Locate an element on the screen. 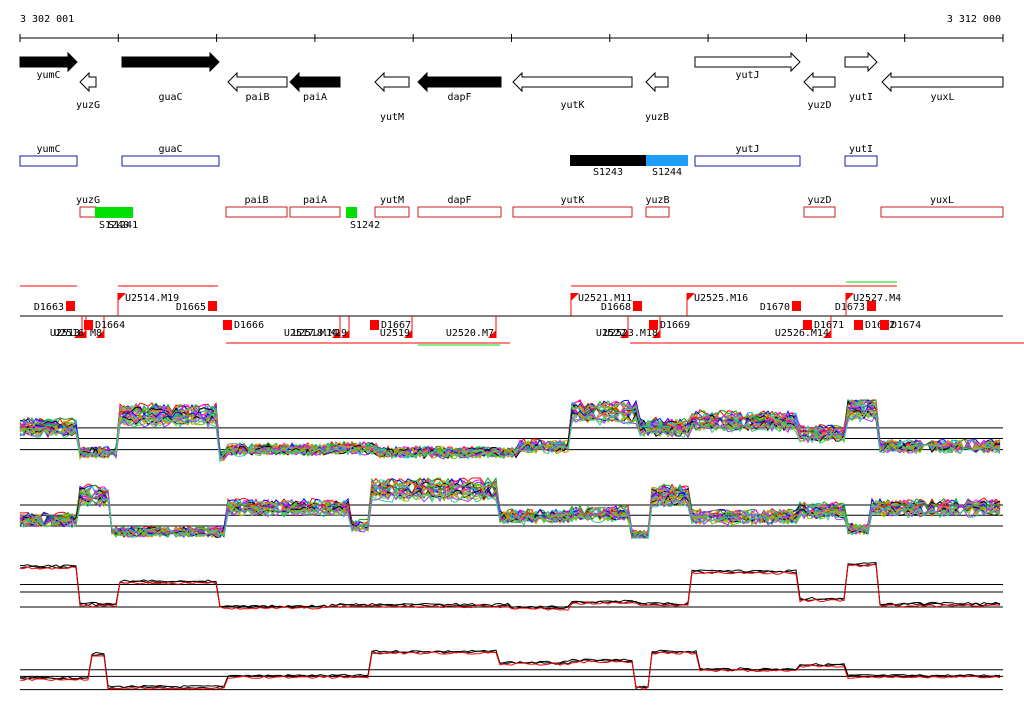 The width and height of the screenshot is (1024, 714). plus-box-yutJ is located at coordinates (747, 161).